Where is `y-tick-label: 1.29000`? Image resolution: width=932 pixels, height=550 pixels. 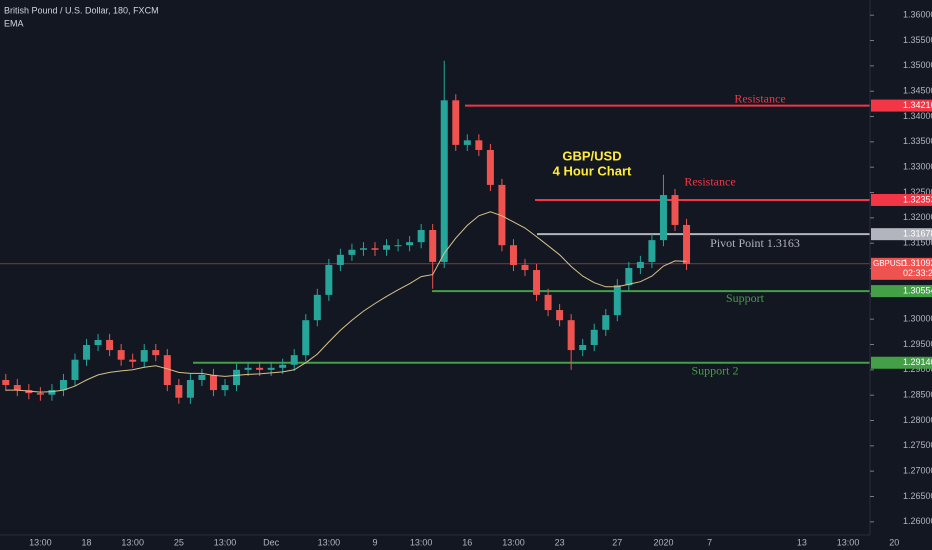 y-tick-label: 1.29000 is located at coordinates (917, 369).